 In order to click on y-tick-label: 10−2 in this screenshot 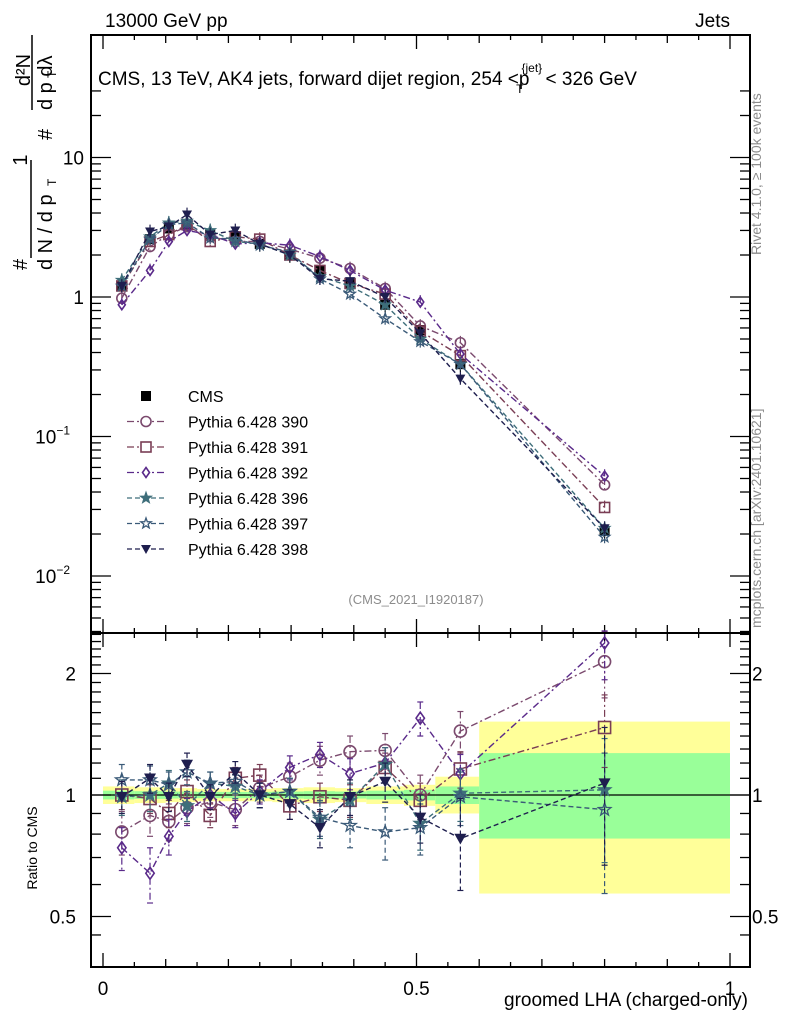, I will do `click(52, 575)`.